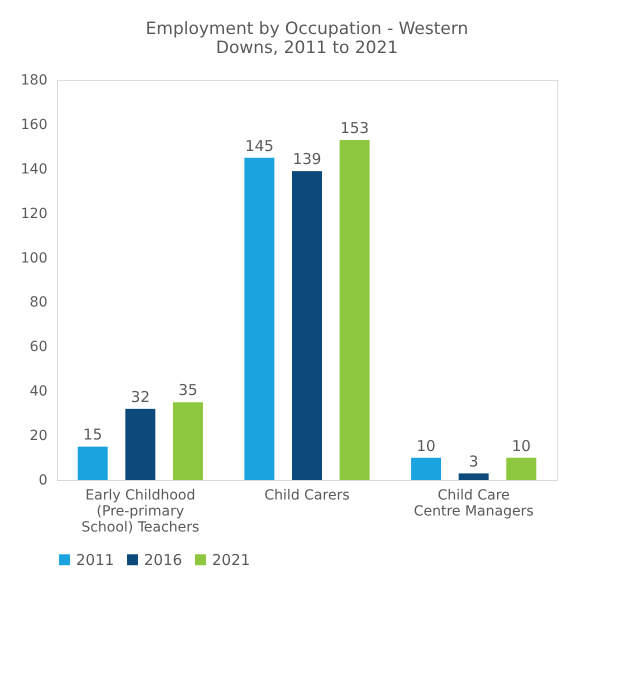 This screenshot has height=687, width=622. Describe the element at coordinates (307, 159) in the screenshot. I see `data-label: 139` at that location.